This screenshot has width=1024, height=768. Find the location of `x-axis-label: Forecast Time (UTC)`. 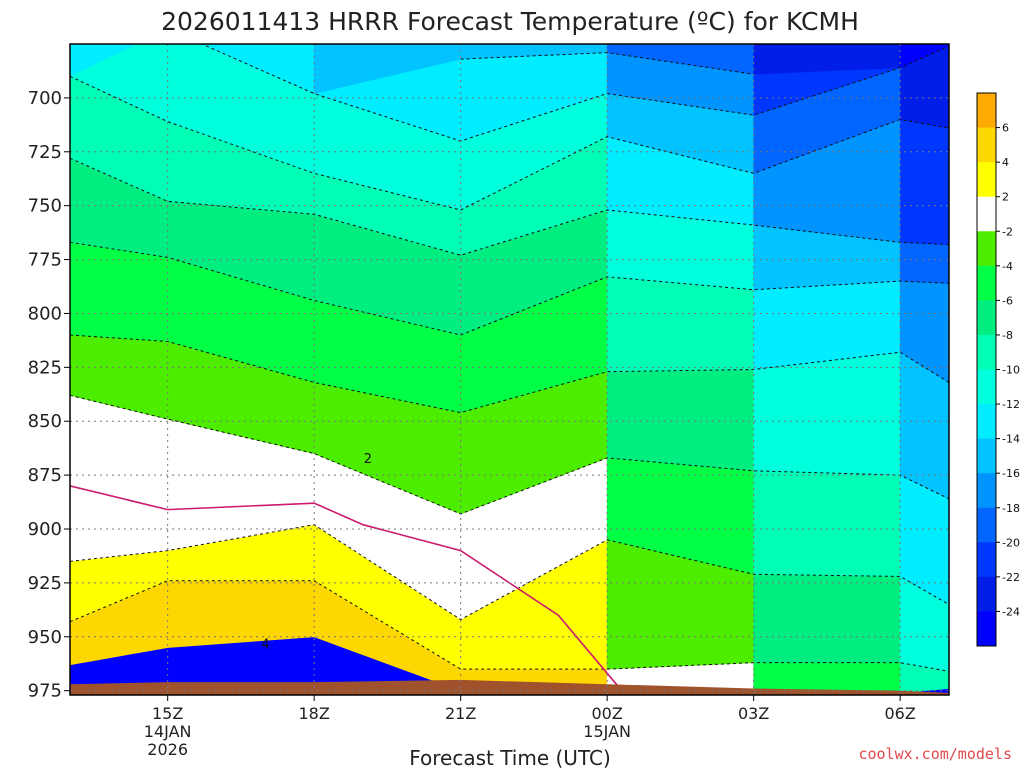

x-axis-label: Forecast Time (UTC) is located at coordinates (510, 757).